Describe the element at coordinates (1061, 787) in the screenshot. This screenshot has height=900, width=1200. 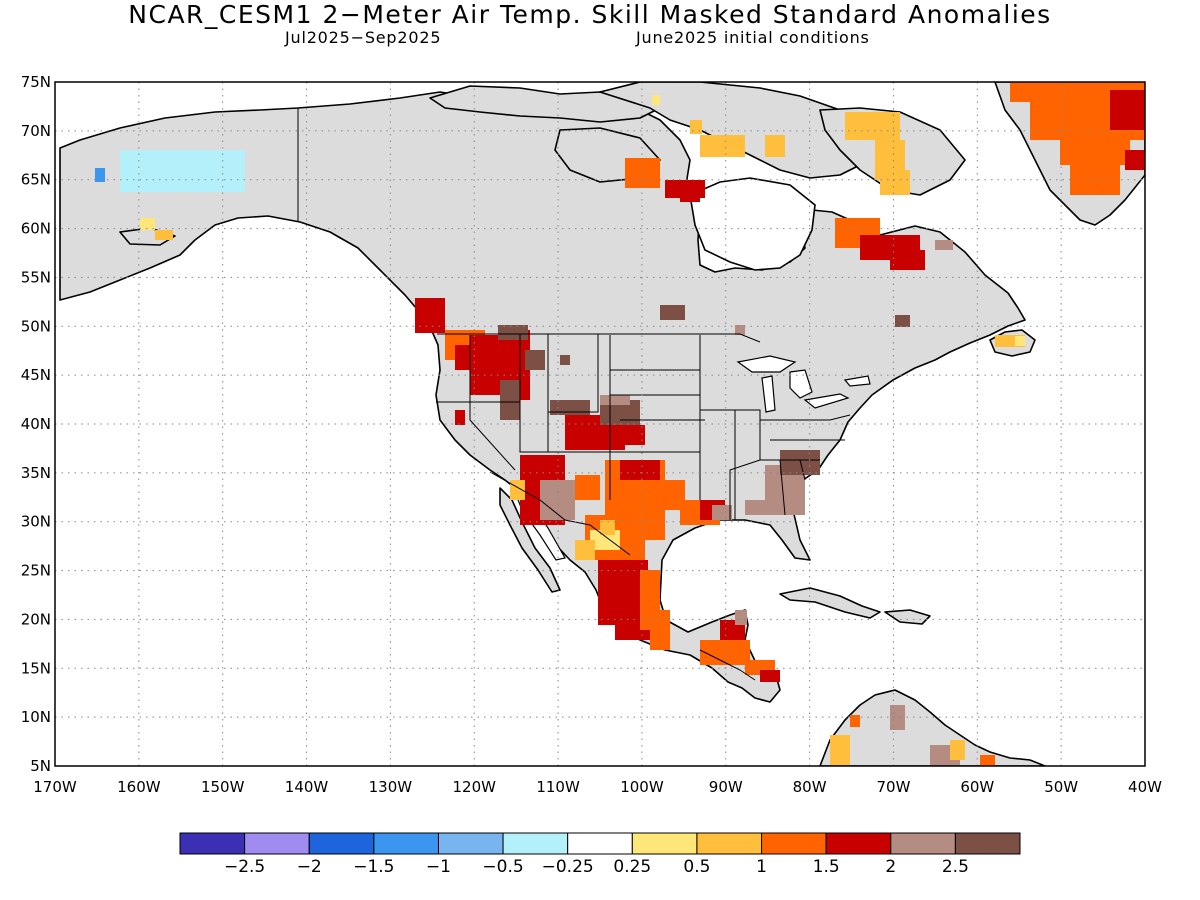
I see `lon-label: 50W` at that location.